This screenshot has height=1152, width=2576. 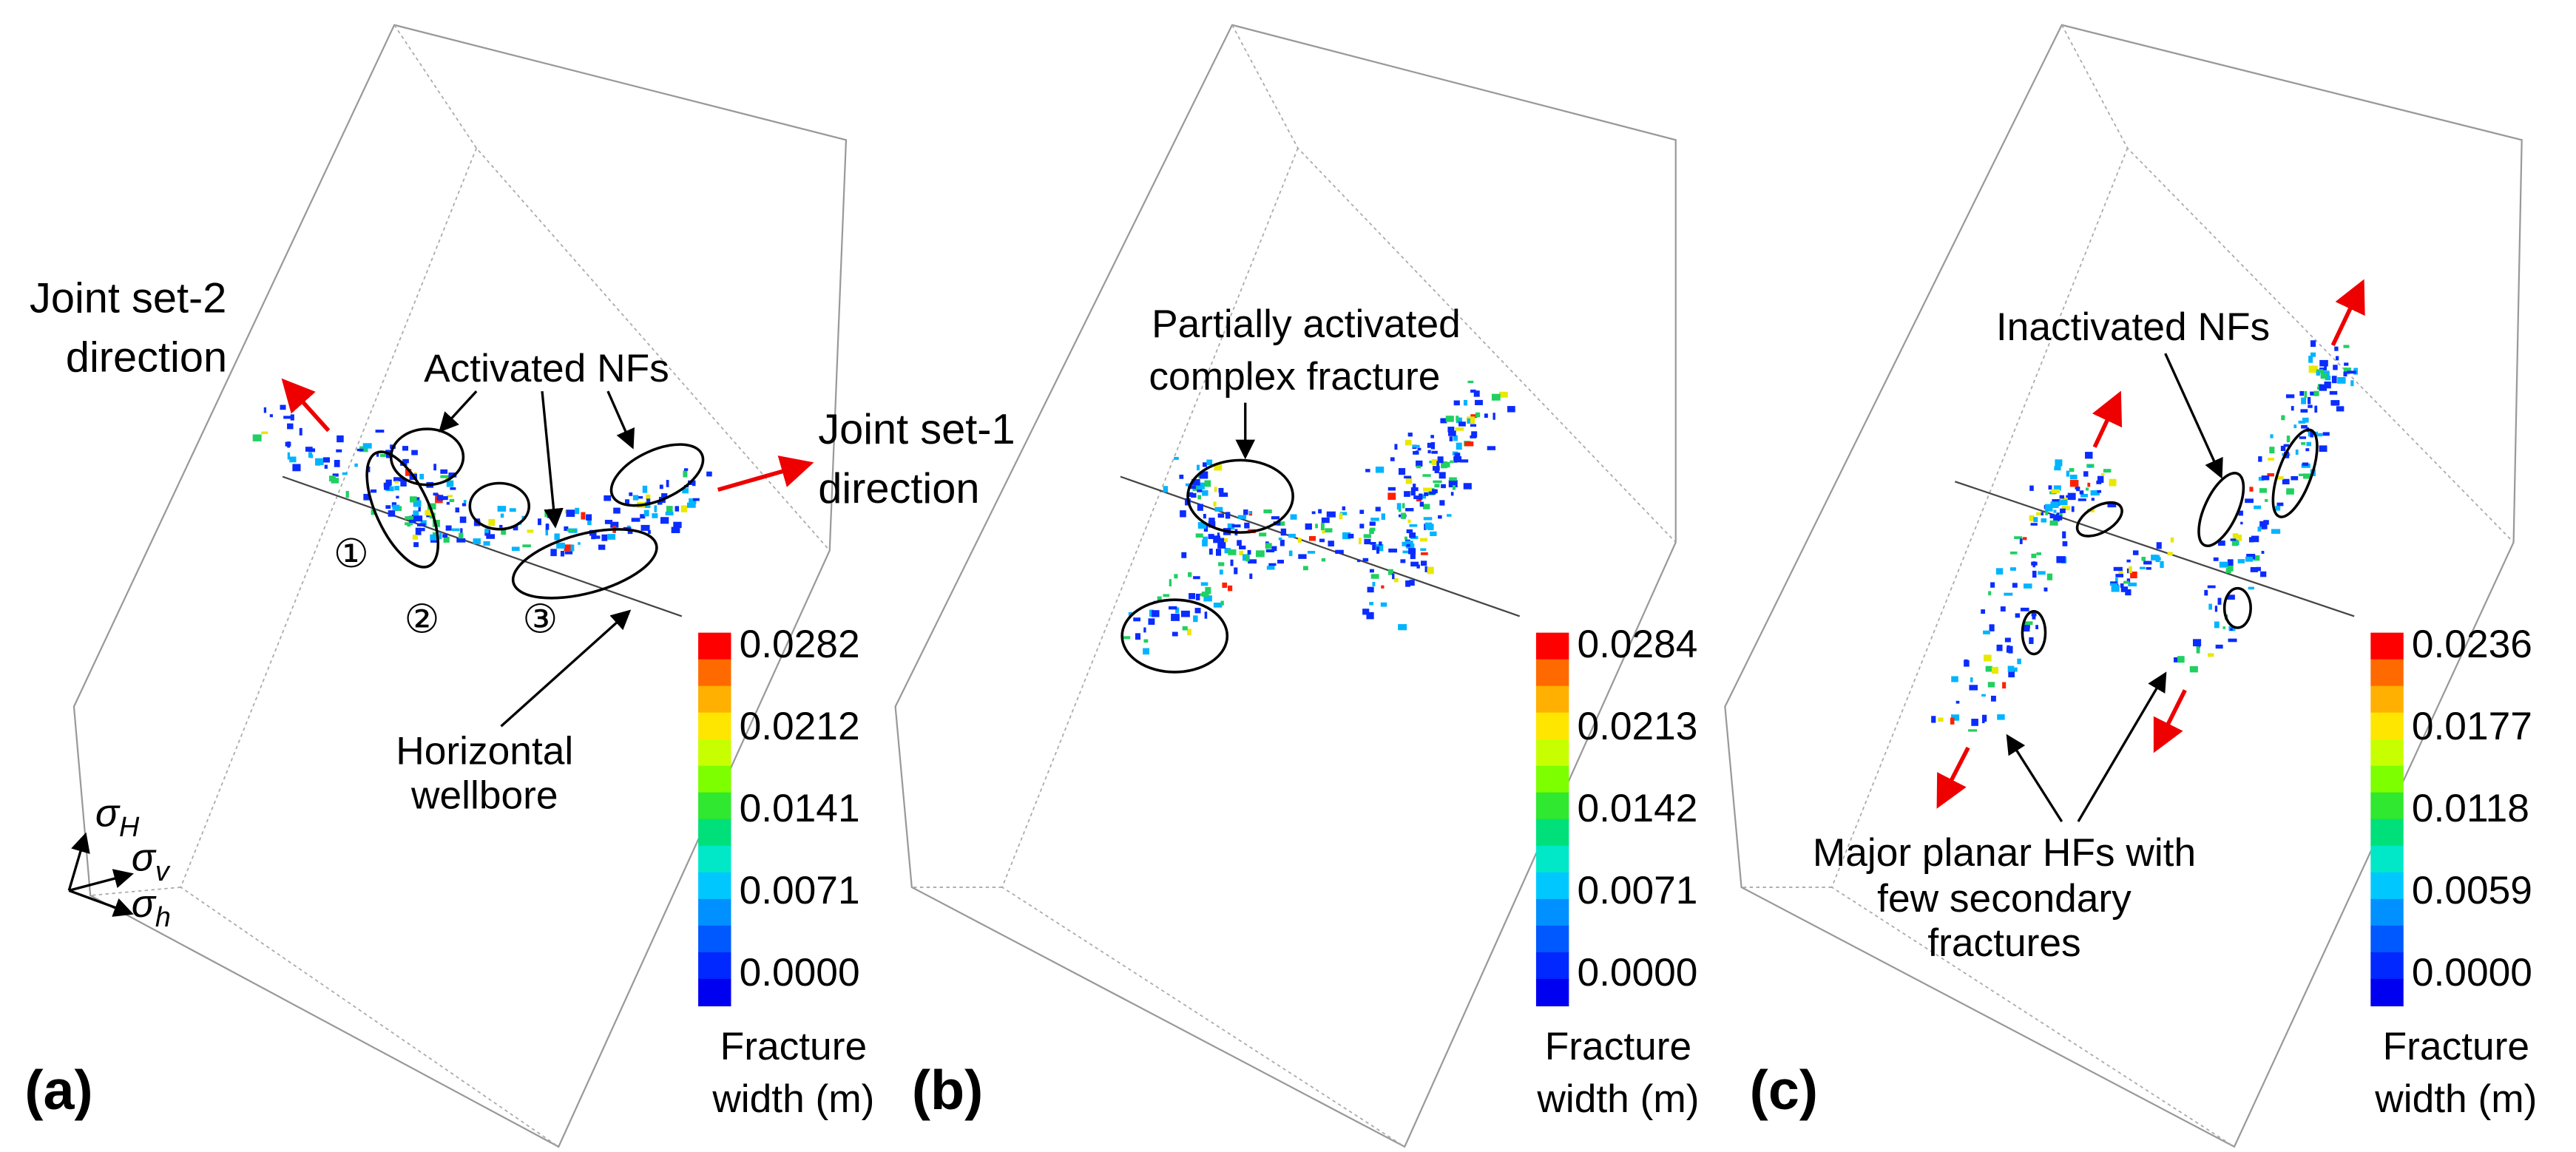 What do you see at coordinates (800, 644) in the screenshot?
I see `colorbar-tick-label: 0.0282` at bounding box center [800, 644].